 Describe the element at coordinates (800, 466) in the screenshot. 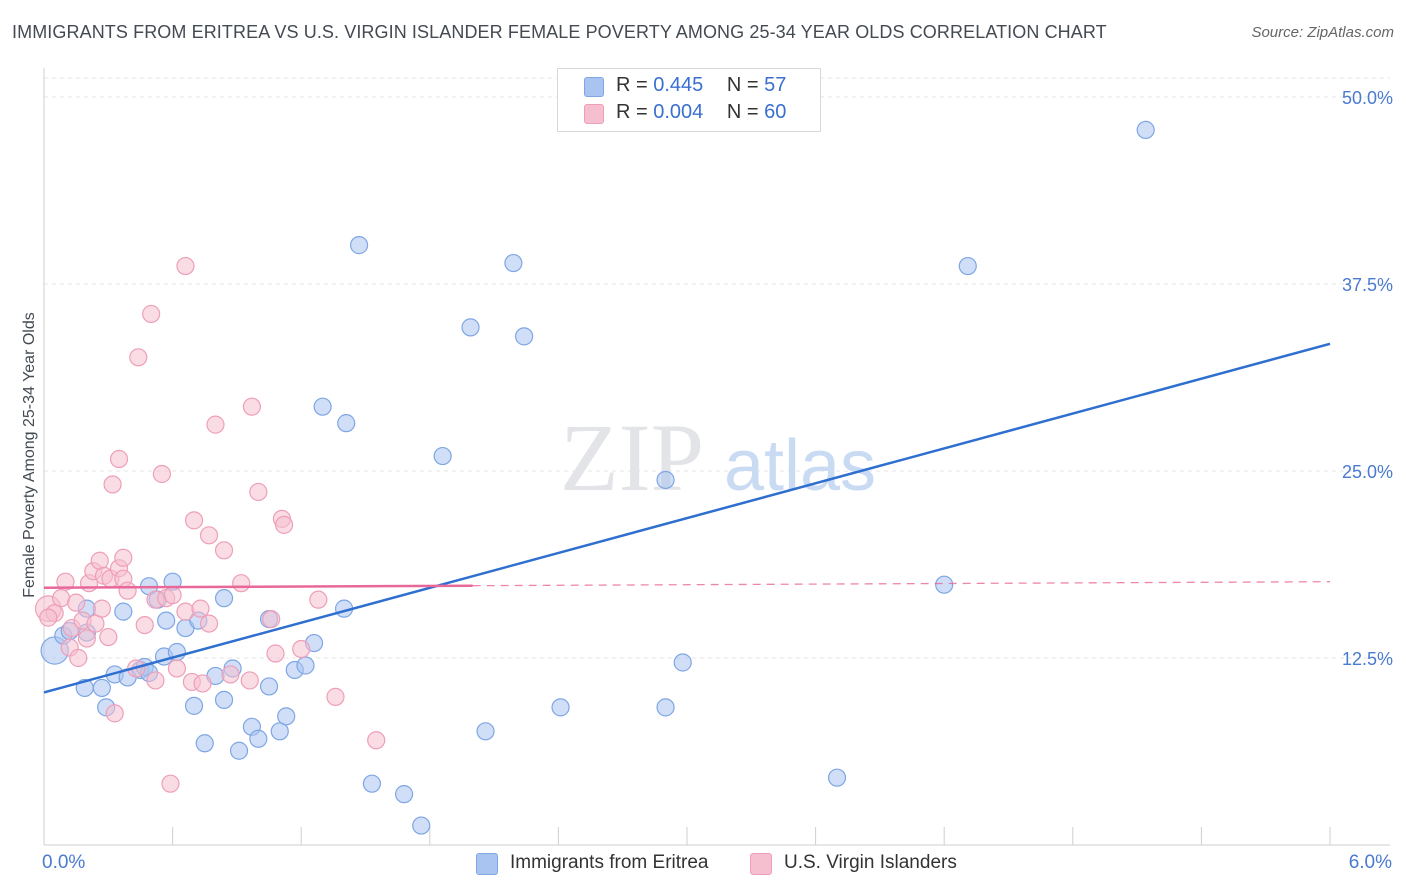

I see `watermark-atlas: atlas` at that location.